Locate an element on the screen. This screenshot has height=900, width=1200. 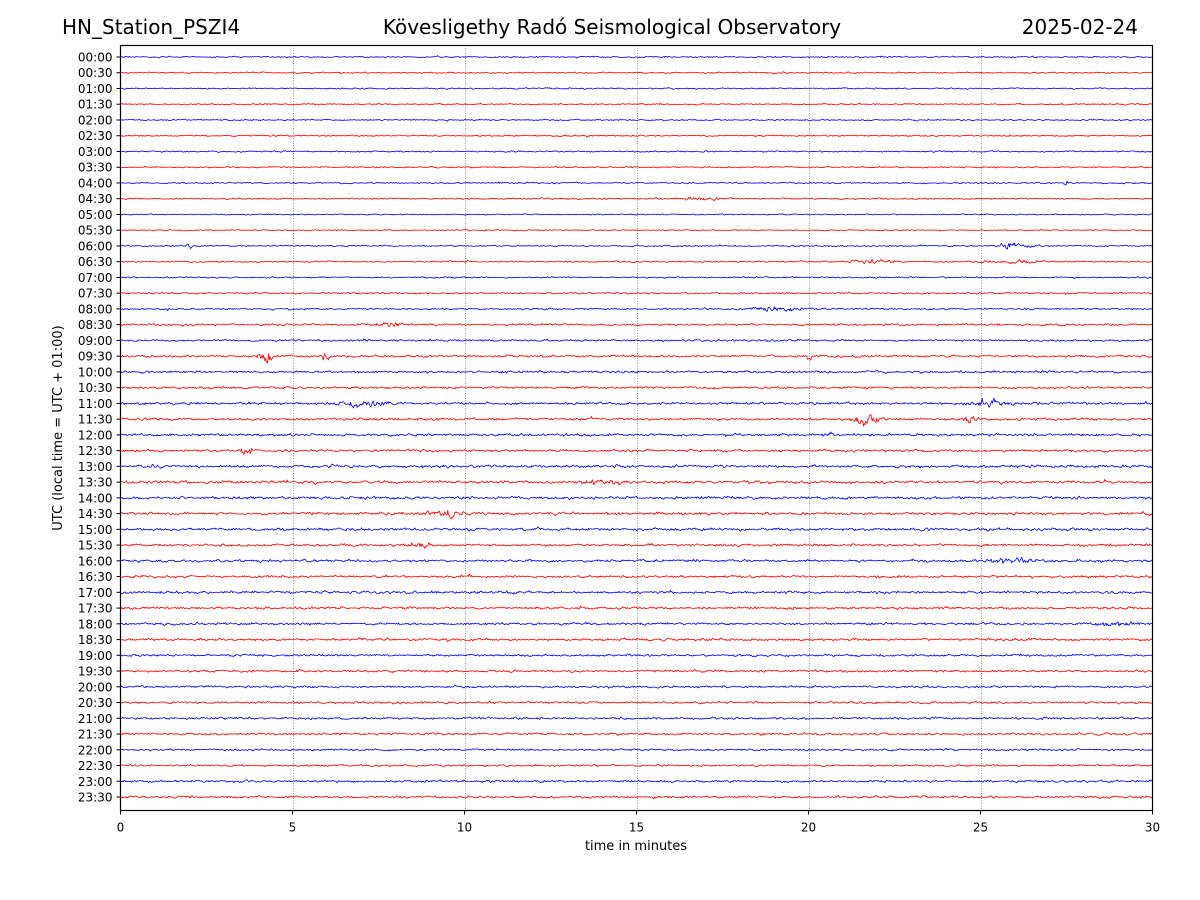
y-tick-label: 04:00 is located at coordinates (95, 183).